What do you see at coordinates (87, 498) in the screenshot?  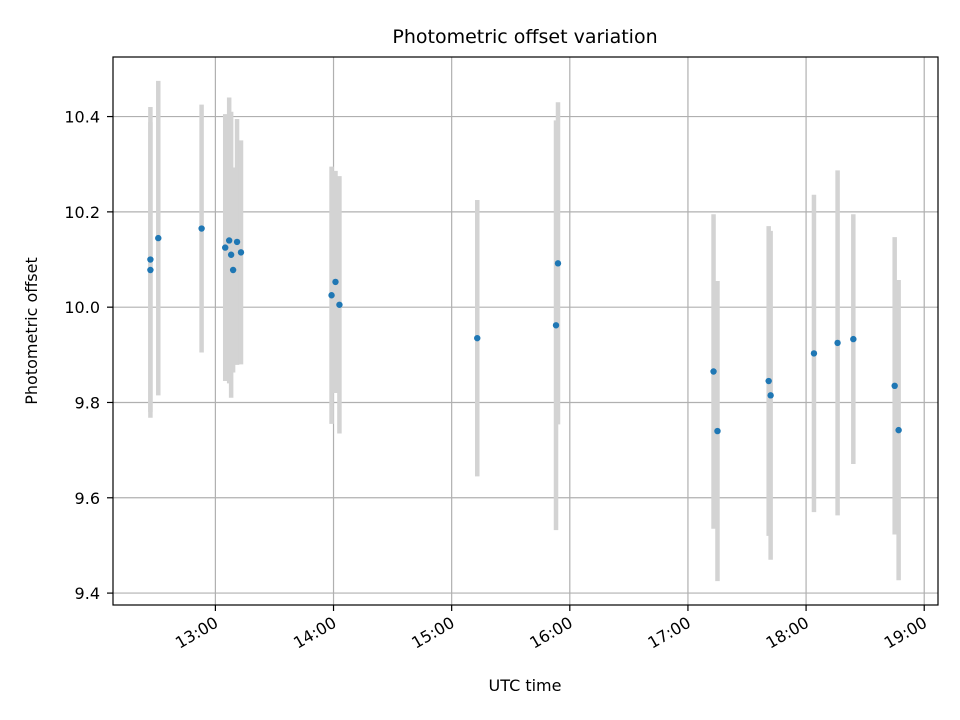 I see `y-tick-label: 9.6` at bounding box center [87, 498].